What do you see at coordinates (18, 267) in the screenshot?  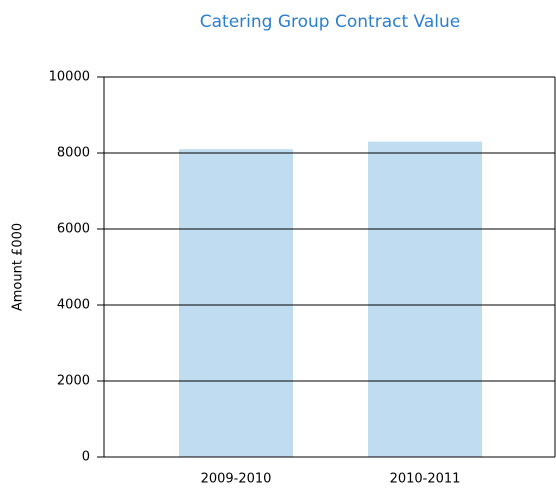 I see `y-axis-label: Amount £000` at bounding box center [18, 267].